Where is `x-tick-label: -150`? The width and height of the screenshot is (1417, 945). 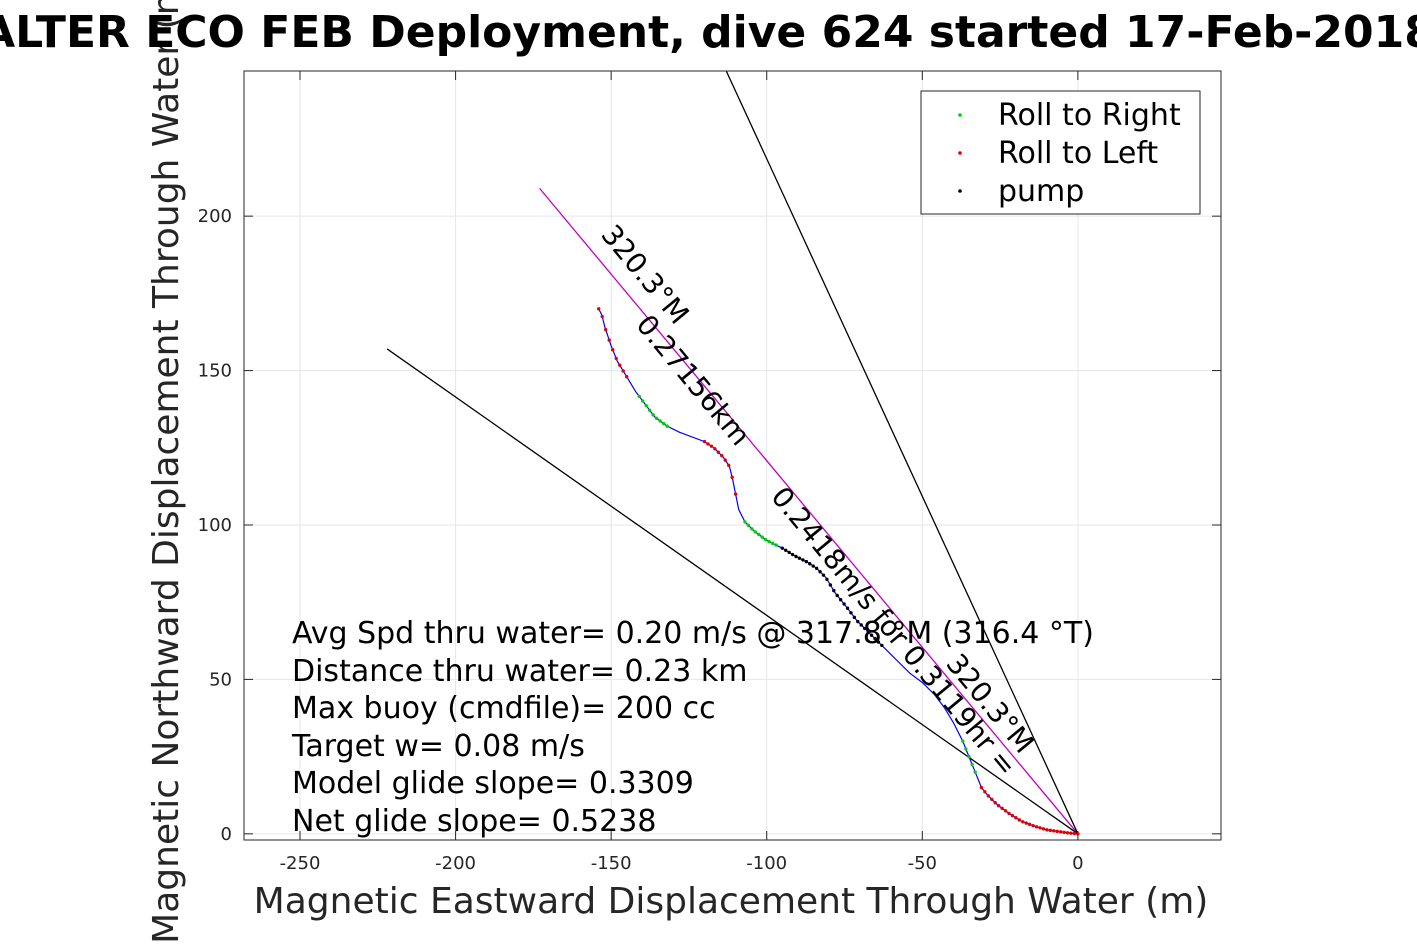 x-tick-label: -150 is located at coordinates (611, 863).